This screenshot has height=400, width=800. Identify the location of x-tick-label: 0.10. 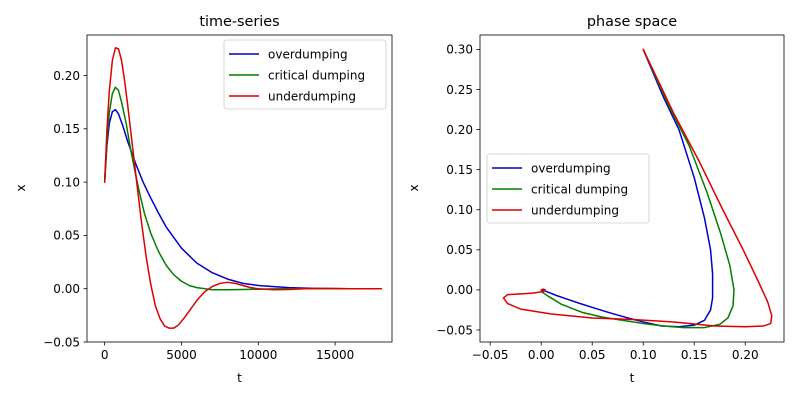
(643, 355).